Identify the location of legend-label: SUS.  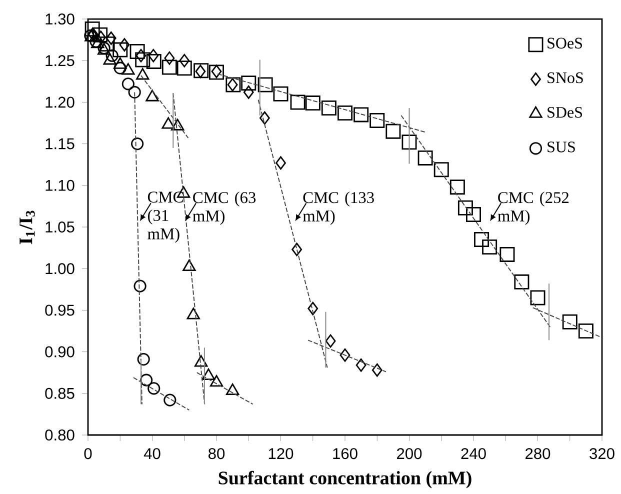
(561, 147).